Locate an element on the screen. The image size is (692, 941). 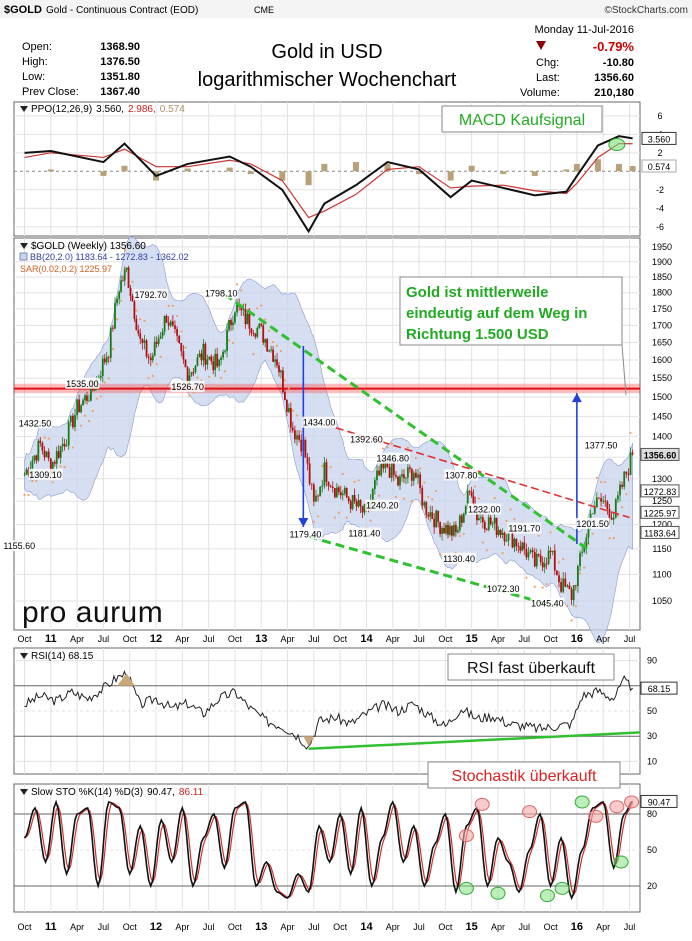
sto-layer: 80 50 20 90.47 is located at coordinates (346, 848).